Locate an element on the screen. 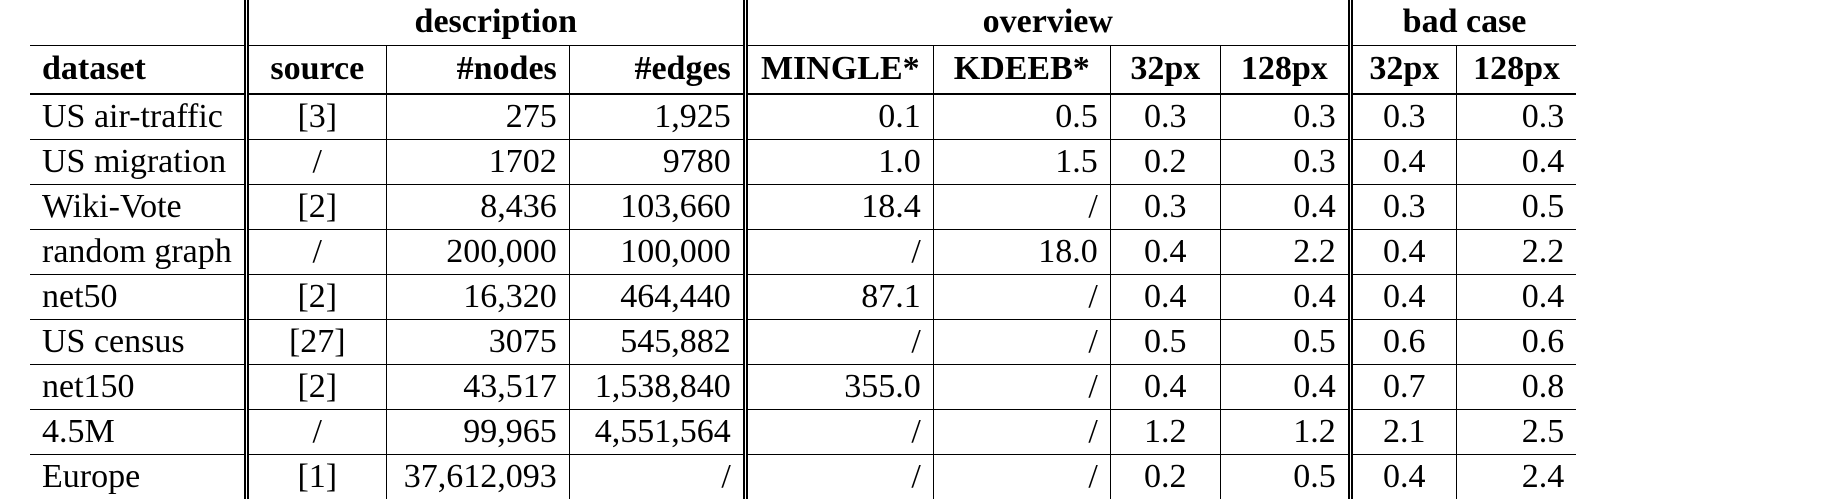 This screenshot has height=499, width=1835. cell-edges: 464,440 is located at coordinates (657, 297).